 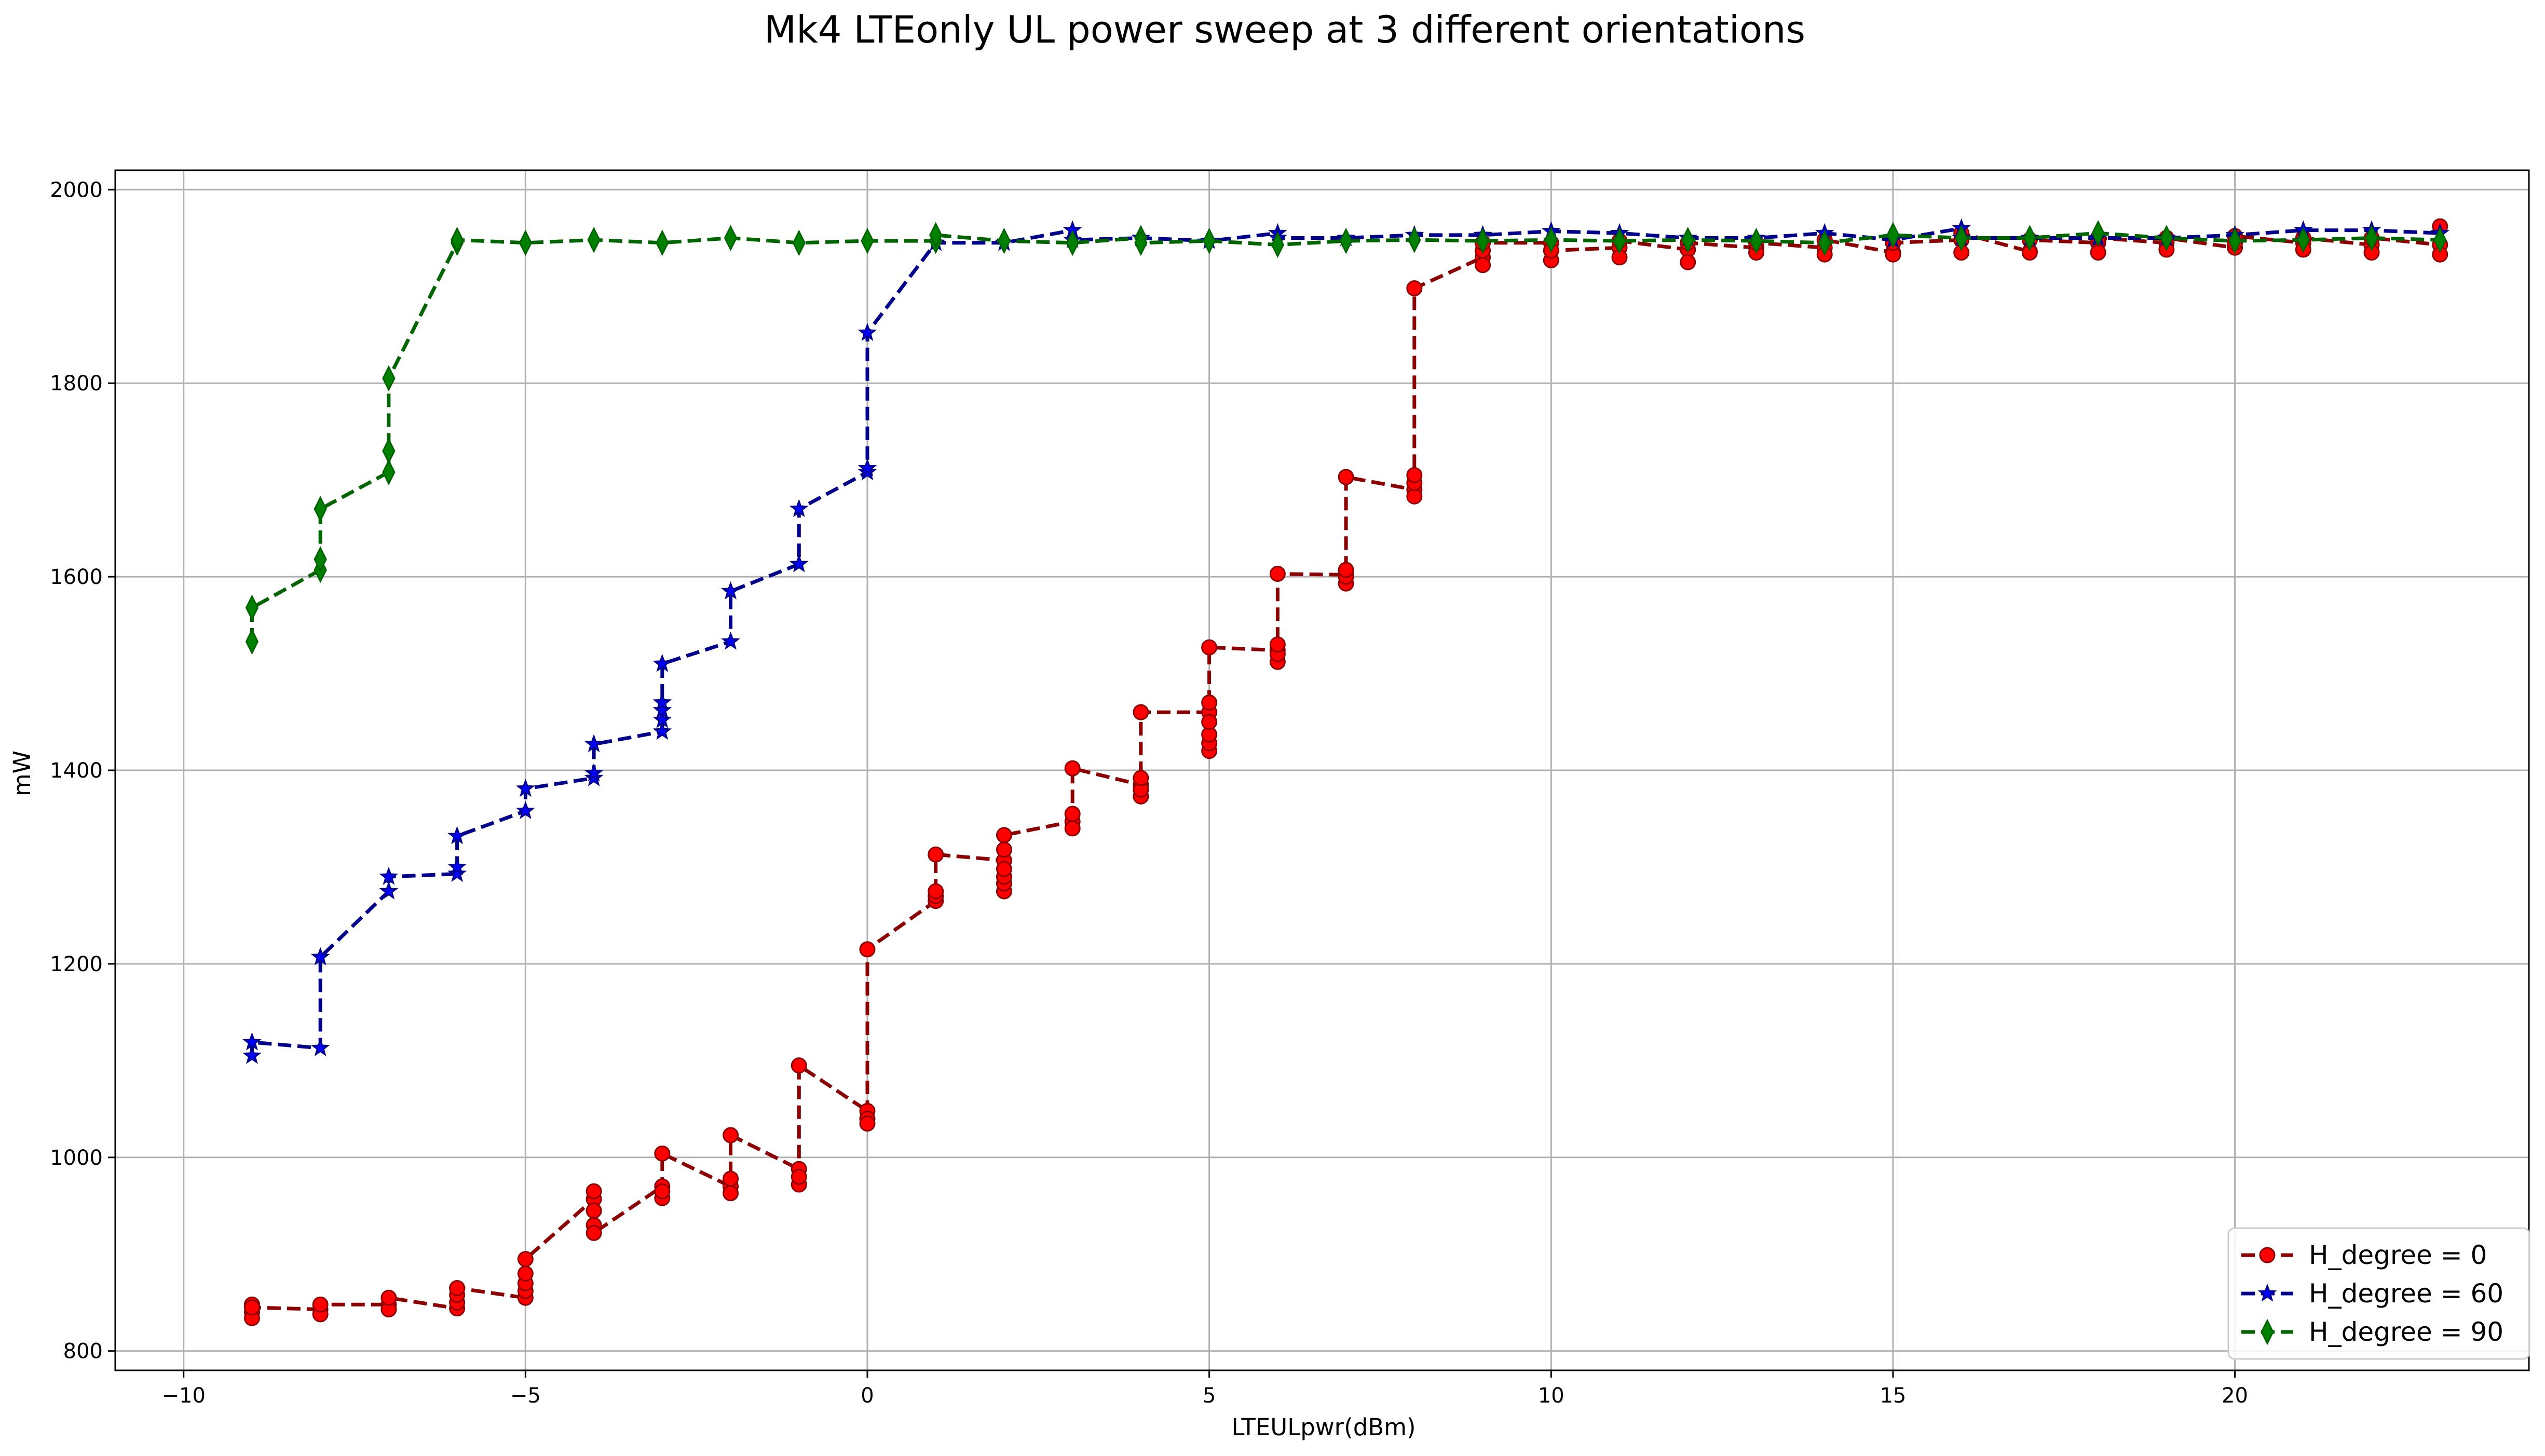 What do you see at coordinates (22, 773) in the screenshot?
I see `y-axis-label: mW` at bounding box center [22, 773].